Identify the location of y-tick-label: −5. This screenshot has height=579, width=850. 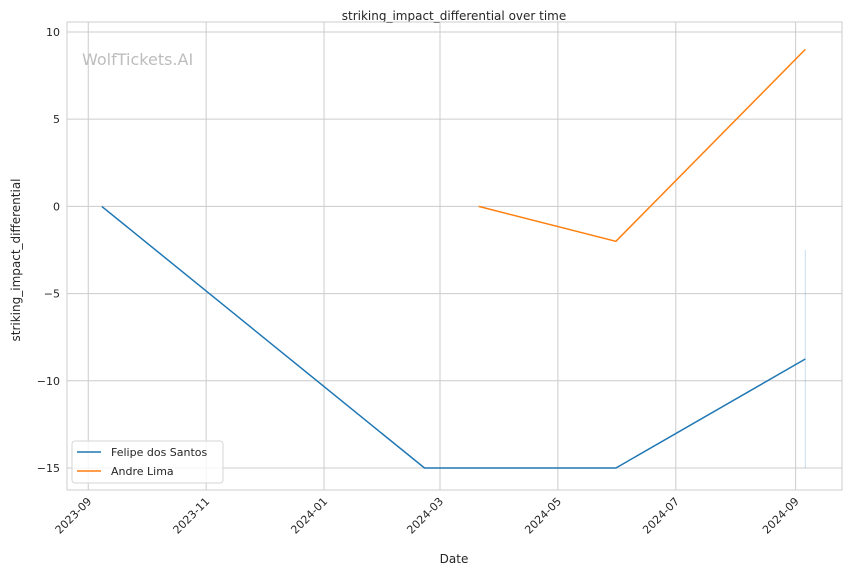
(52, 294).